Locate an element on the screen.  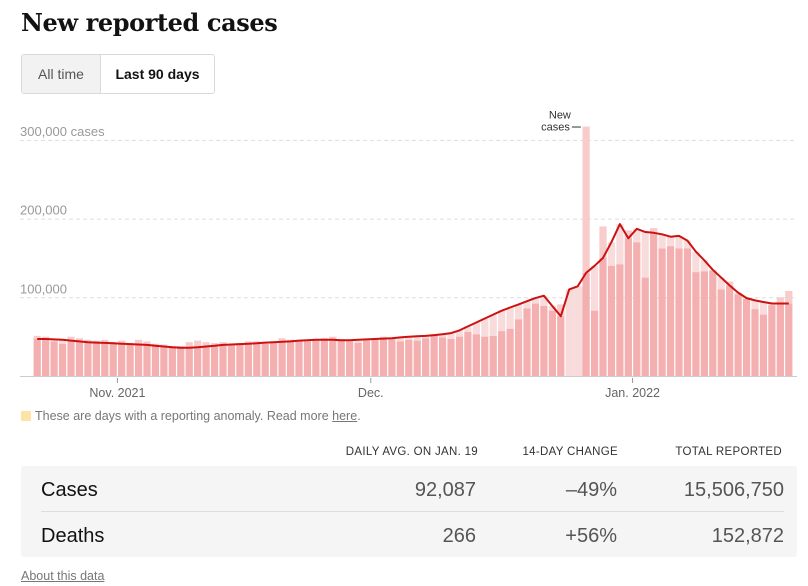
y-tick-label: 300,000 cases is located at coordinates (62, 131).